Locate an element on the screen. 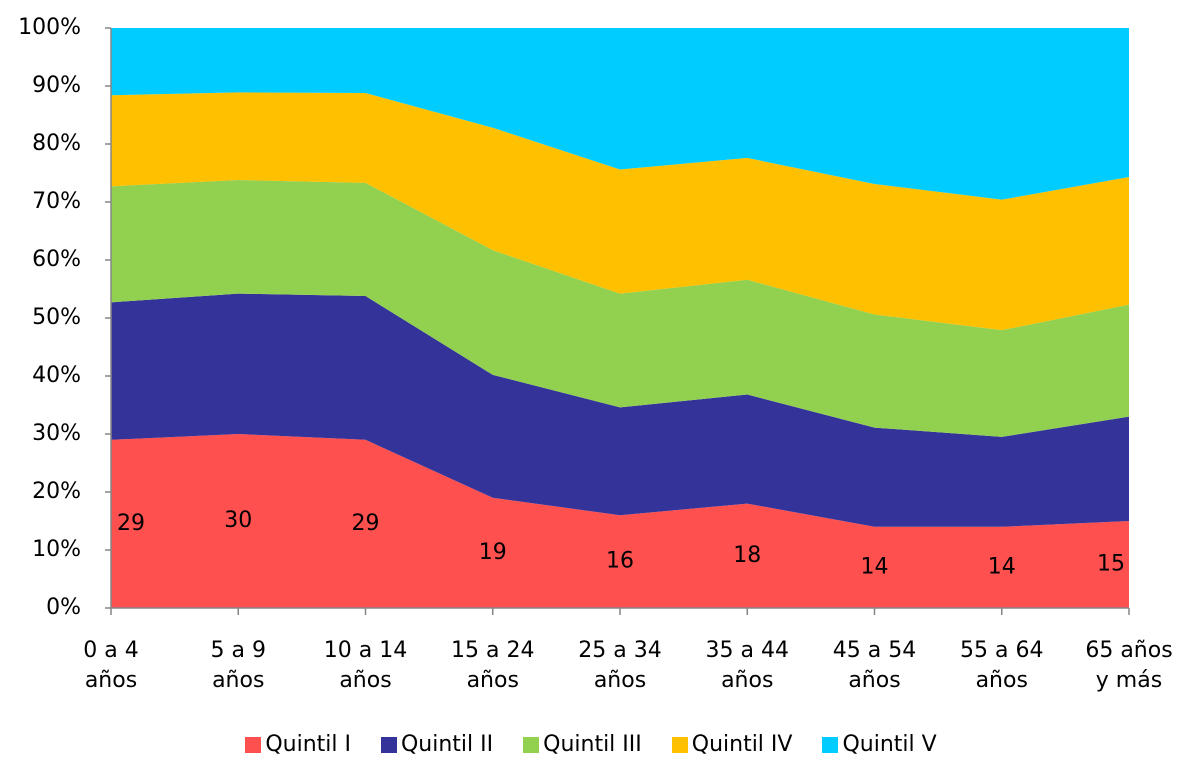 The image size is (1182, 763). legend-label: Quintil II is located at coordinates (447, 744).